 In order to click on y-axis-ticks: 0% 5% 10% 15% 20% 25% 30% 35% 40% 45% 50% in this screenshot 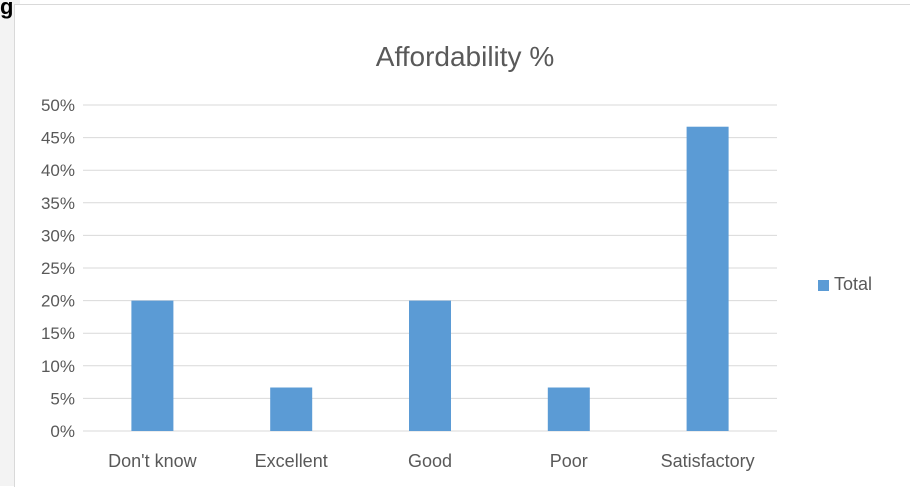, I will do `click(58, 268)`.